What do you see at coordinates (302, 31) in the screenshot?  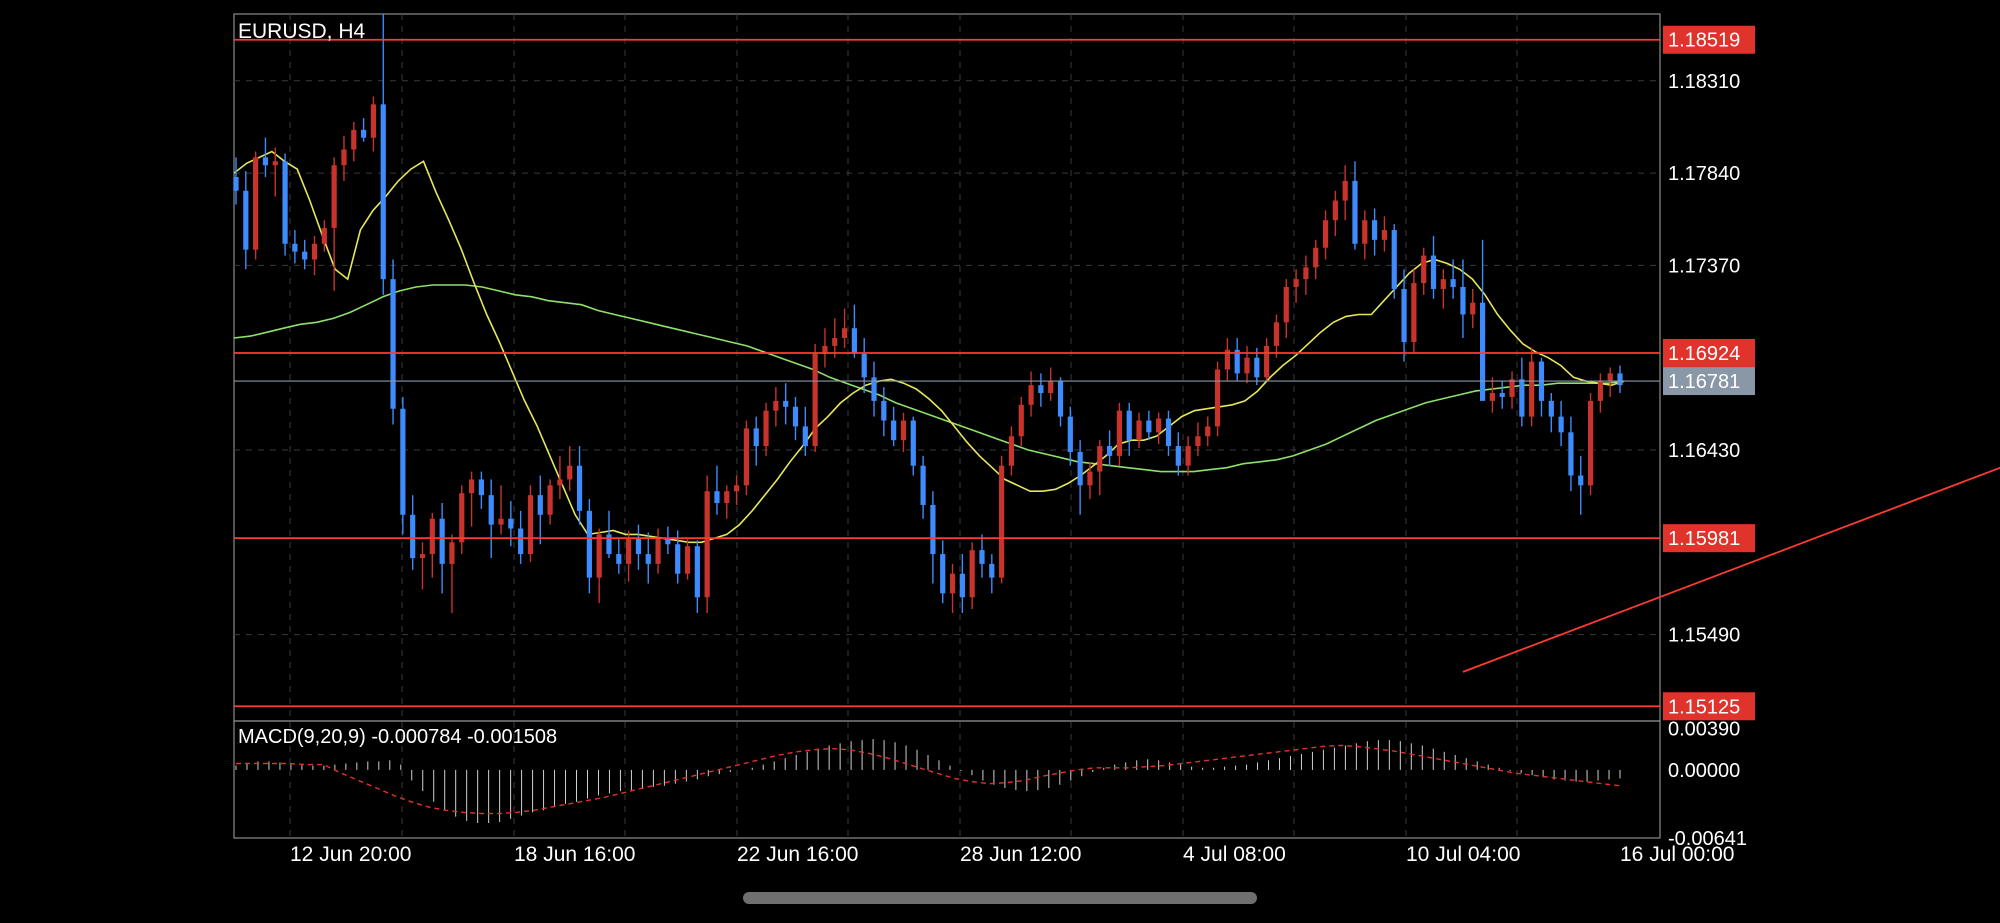 I see `chart-title: EURUSD, H4` at bounding box center [302, 31].